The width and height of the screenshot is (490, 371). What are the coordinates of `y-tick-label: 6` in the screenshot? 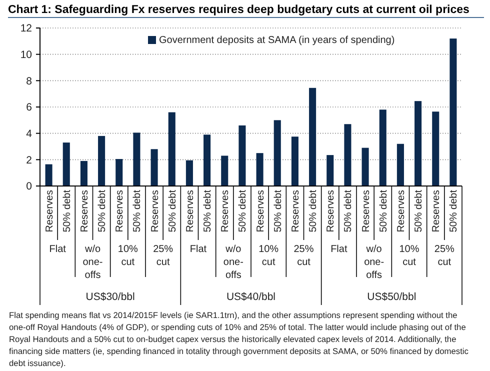 It's located at (29, 108).